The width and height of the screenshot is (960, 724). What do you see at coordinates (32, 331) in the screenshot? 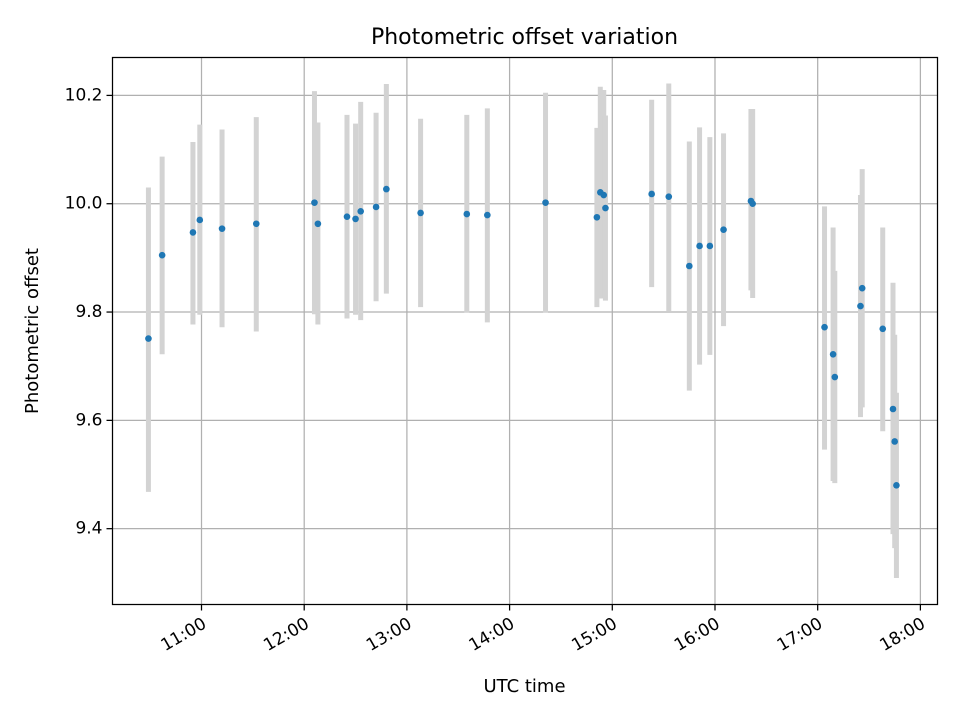
I see `y-axis-label: Photometric offset` at bounding box center [32, 331].